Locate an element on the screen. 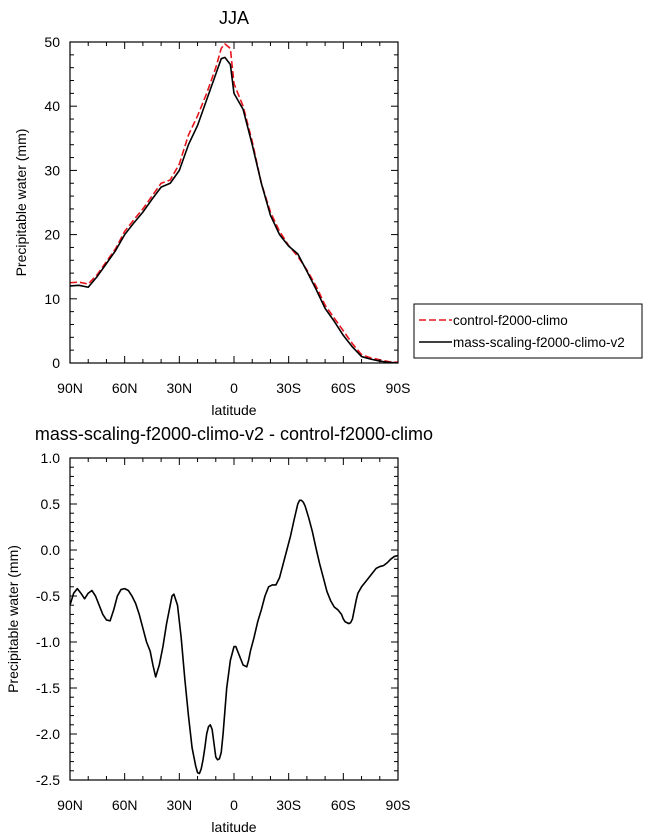 The height and width of the screenshot is (839, 648). legend-box is located at coordinates (528, 331).